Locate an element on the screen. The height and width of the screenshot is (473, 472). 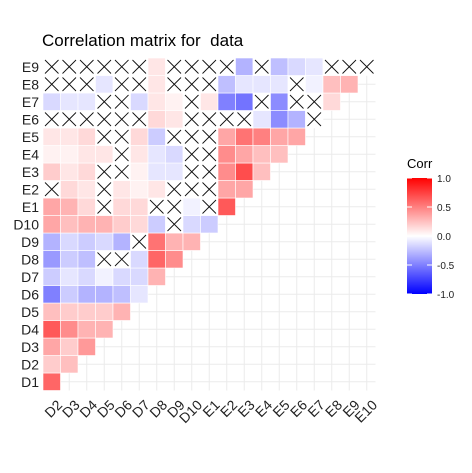
x-tick-label: E10 is located at coordinates (365, 411).